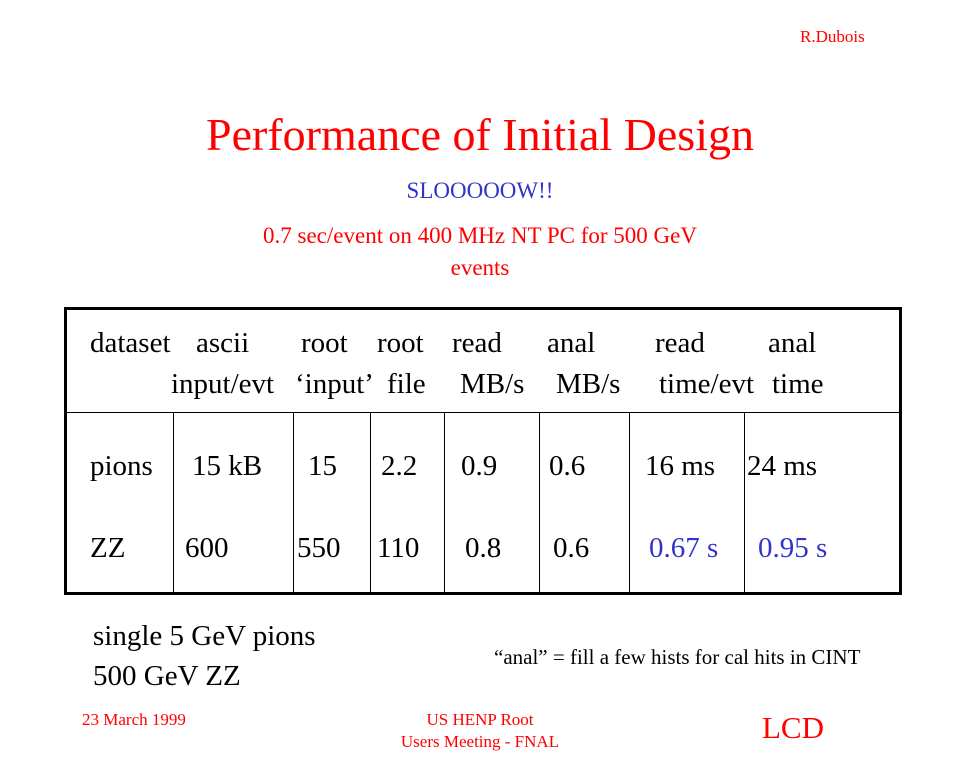  What do you see at coordinates (680, 343) in the screenshot?
I see `header-read-2: read` at bounding box center [680, 343].